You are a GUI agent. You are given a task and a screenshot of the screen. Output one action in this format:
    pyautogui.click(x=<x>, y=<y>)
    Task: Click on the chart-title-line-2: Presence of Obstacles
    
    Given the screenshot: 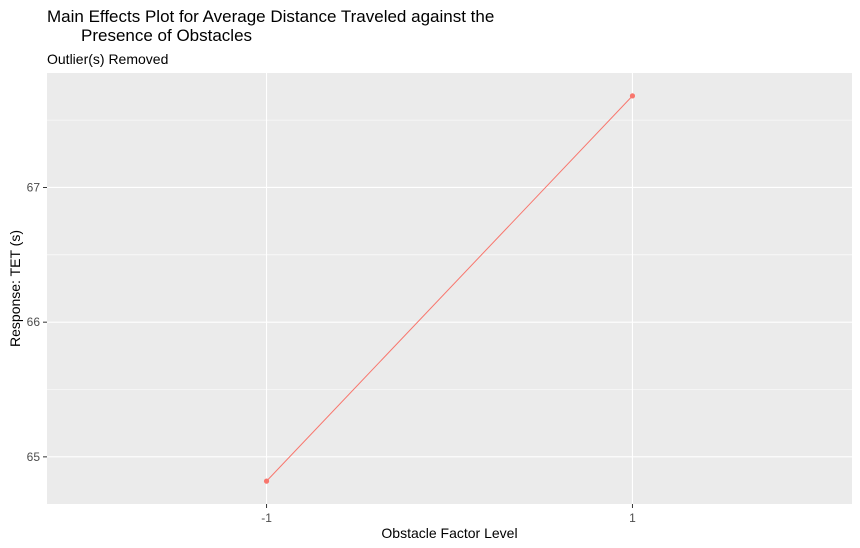 What is the action you would take?
    pyautogui.click(x=167, y=35)
    